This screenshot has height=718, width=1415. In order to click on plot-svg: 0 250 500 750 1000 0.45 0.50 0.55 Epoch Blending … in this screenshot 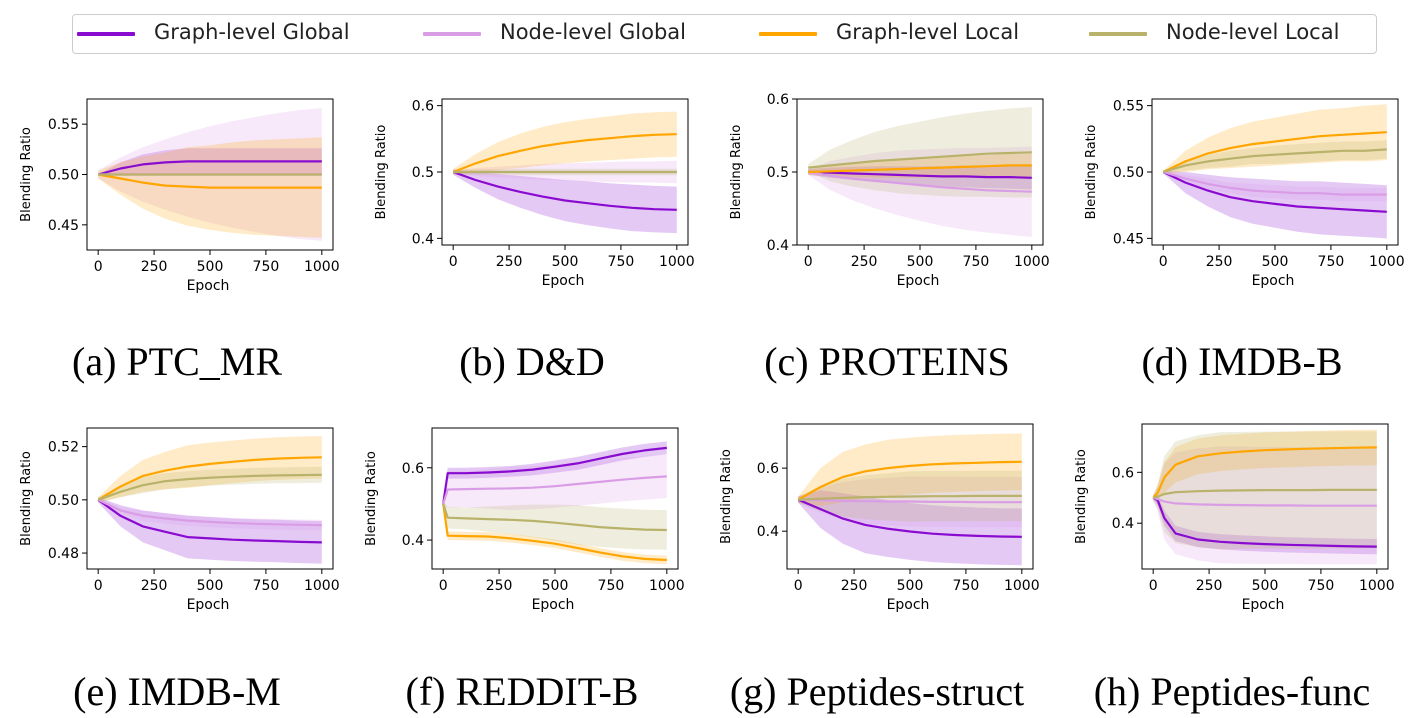, I will do `click(1244, 193)`.